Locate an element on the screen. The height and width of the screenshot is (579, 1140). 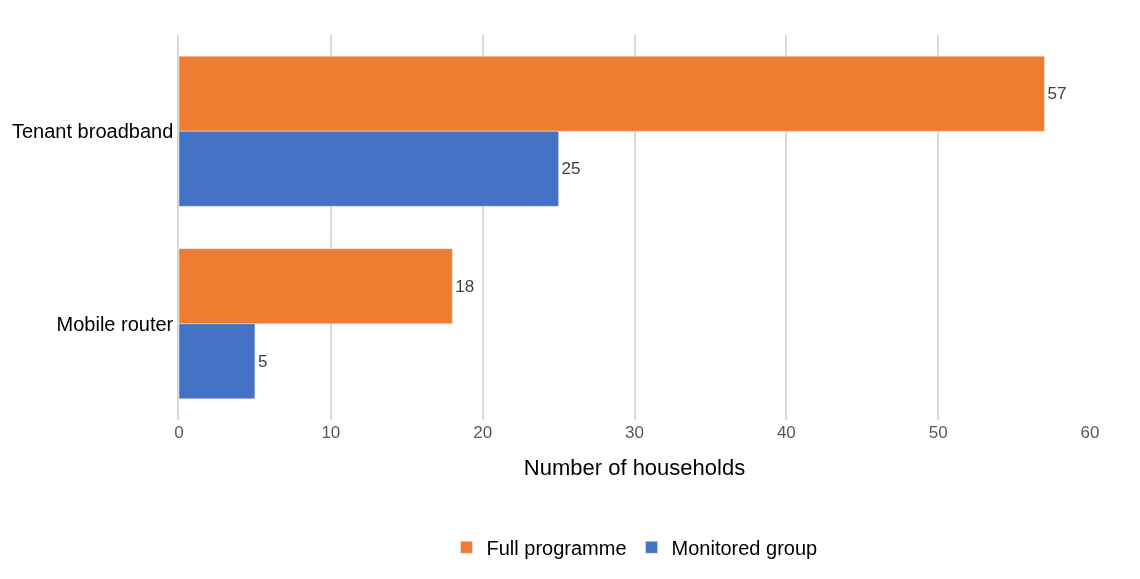
x-tick-label: 20 is located at coordinates (483, 432).